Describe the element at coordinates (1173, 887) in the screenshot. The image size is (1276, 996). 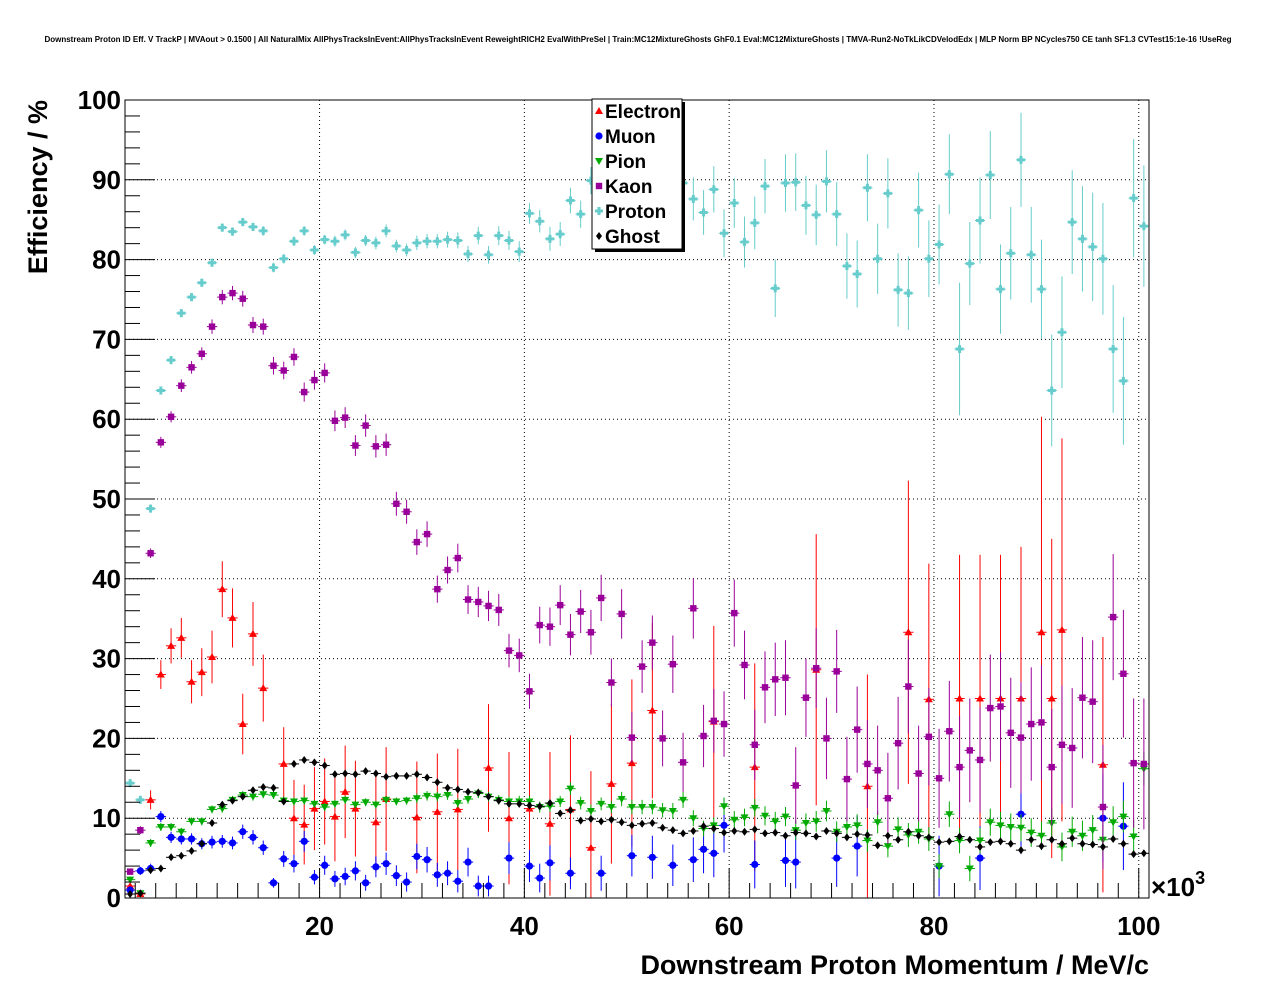
I see `x-axis-multiplier-base: ×10` at that location.